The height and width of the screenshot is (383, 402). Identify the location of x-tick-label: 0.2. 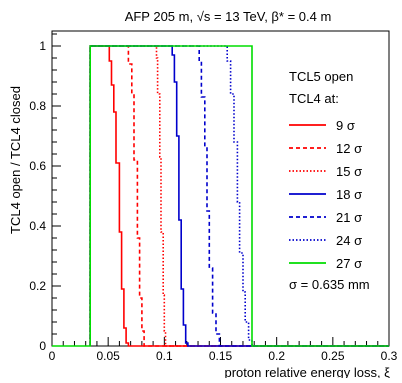
(276, 356).